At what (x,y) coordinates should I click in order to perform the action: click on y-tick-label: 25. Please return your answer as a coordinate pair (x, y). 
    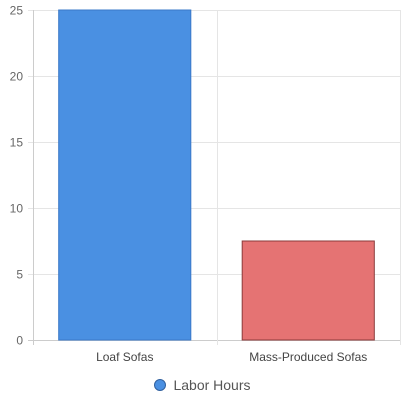
    Looking at the image, I should click on (17, 11).